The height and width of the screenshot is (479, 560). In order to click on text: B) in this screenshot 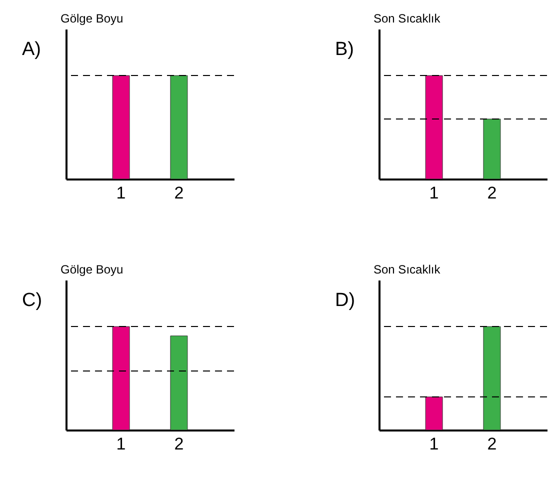, I will do `click(344, 49)`.